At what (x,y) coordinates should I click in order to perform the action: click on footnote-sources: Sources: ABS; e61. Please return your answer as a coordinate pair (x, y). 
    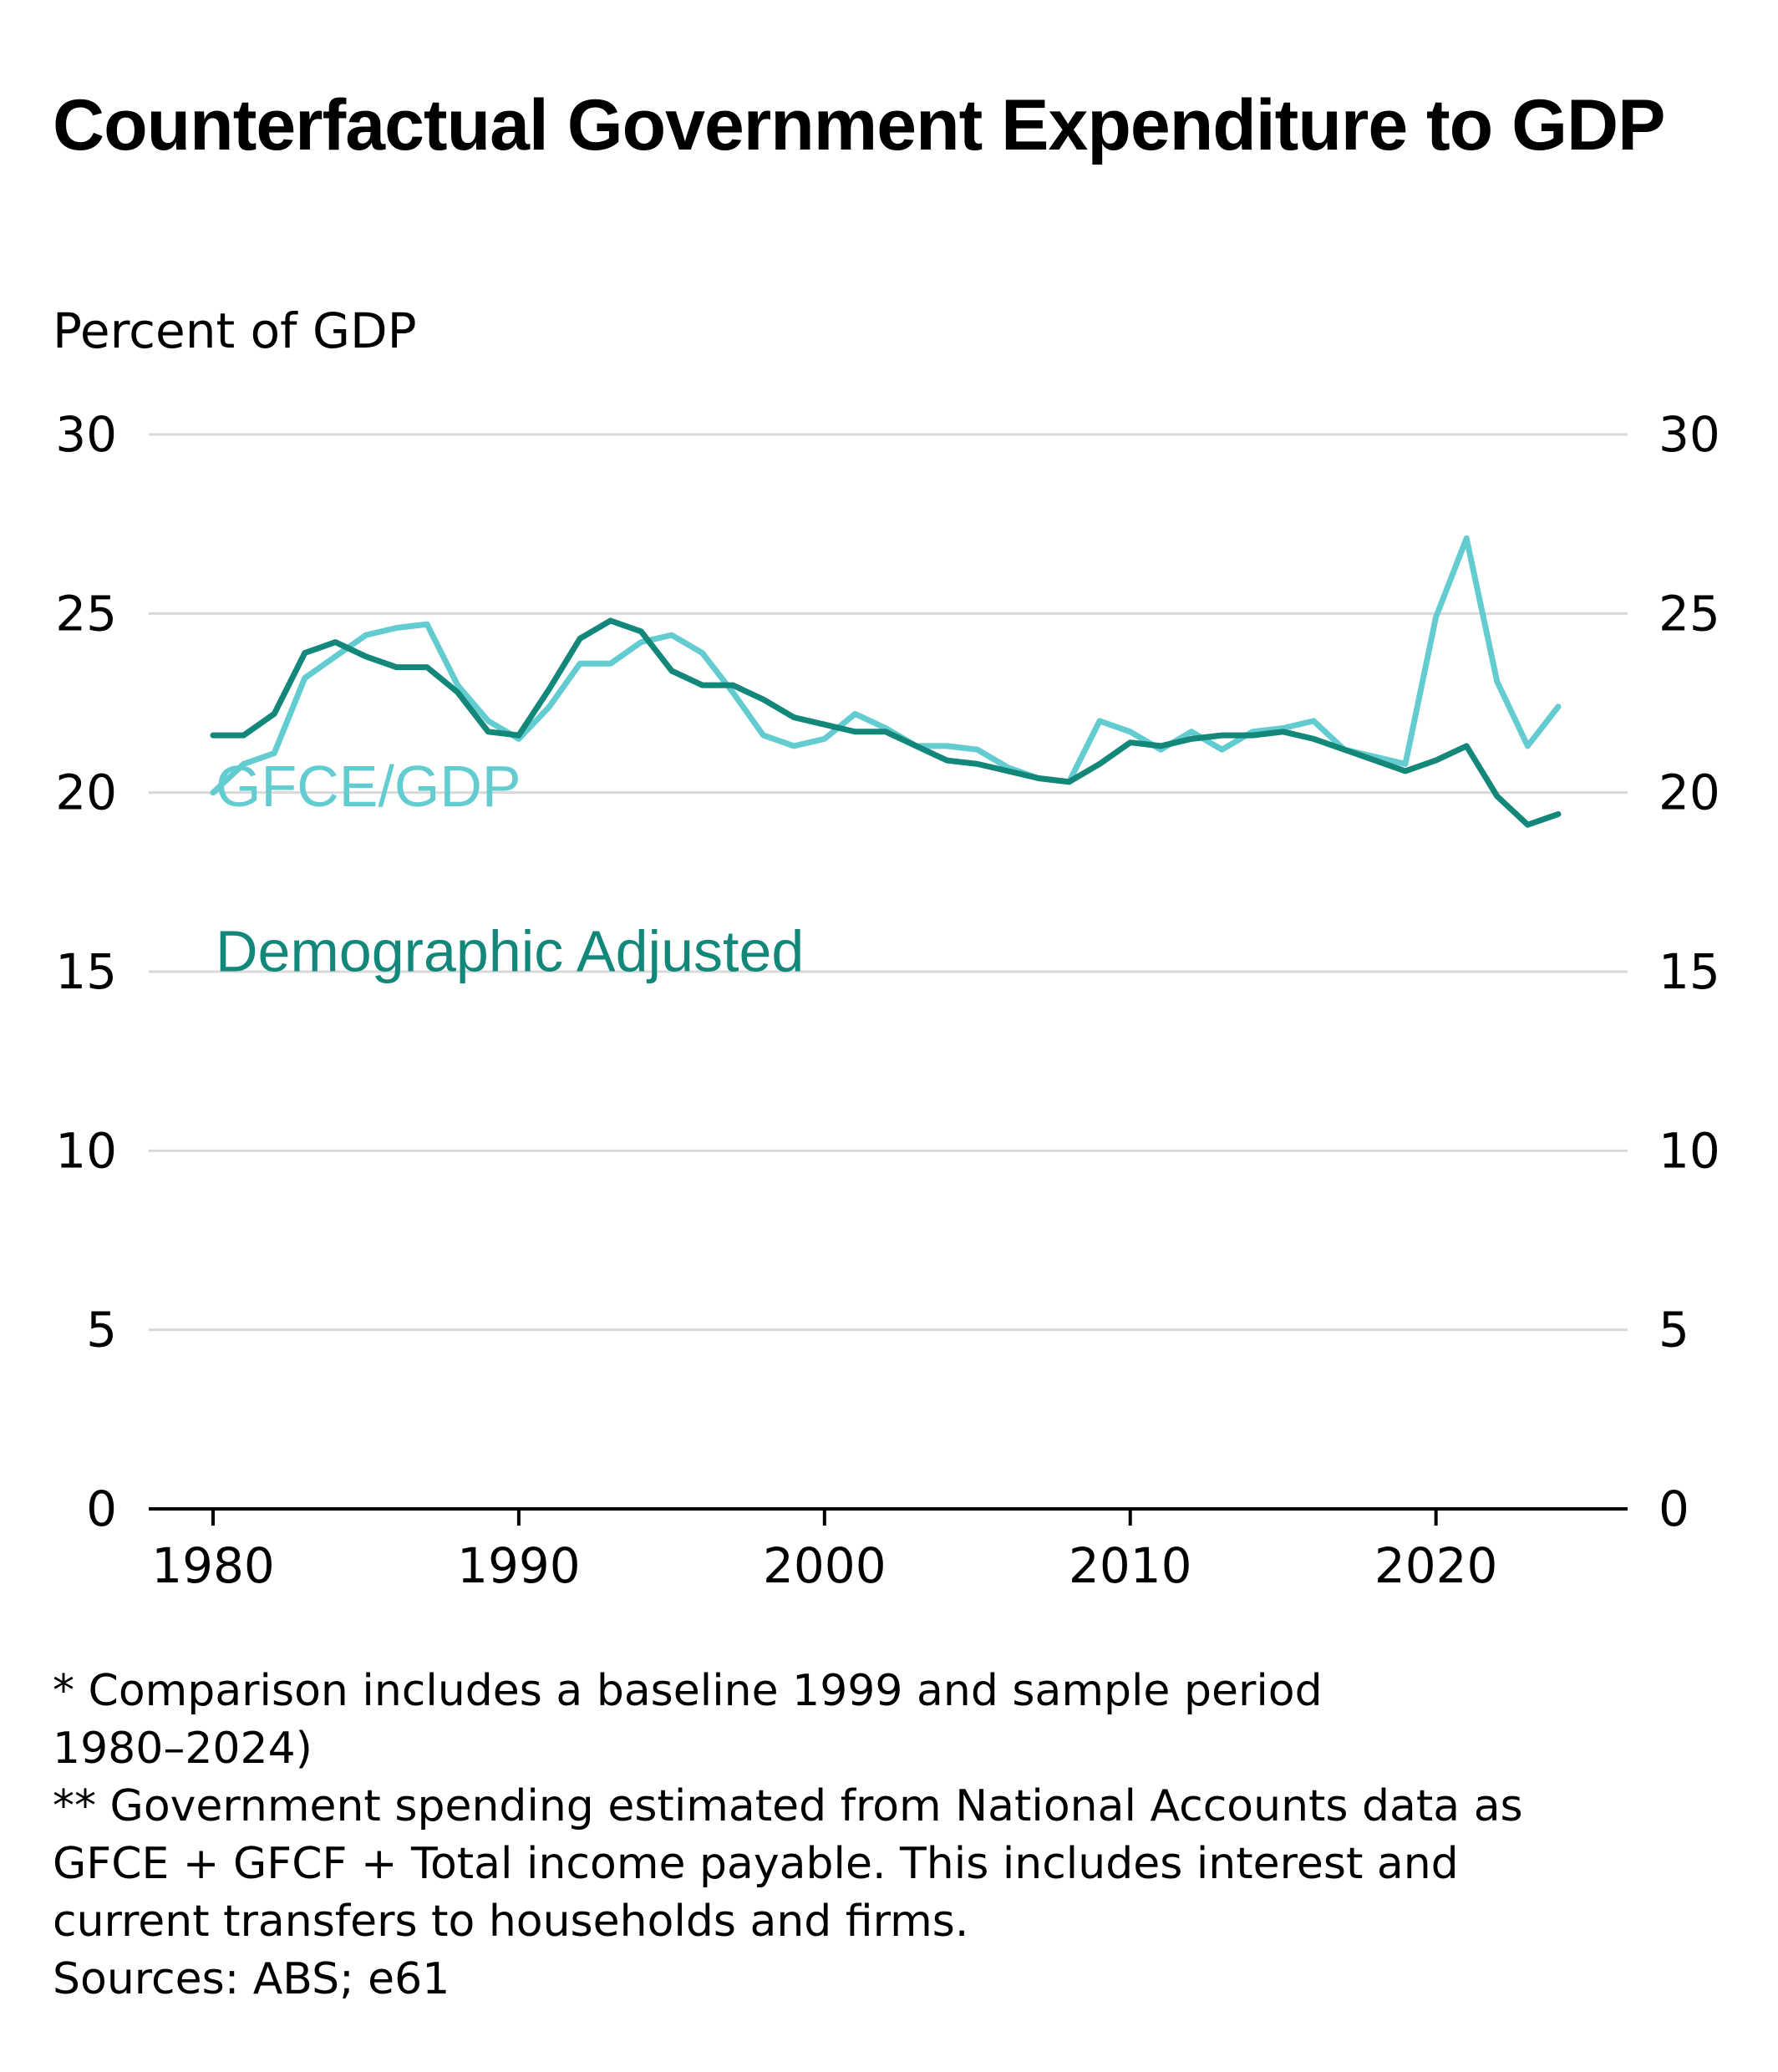
    Looking at the image, I should click on (251, 1979).